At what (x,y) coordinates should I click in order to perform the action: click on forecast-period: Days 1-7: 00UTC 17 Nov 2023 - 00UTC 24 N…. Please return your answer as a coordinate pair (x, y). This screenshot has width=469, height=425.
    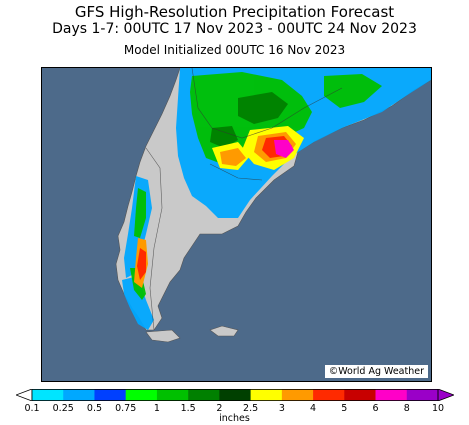
    Looking at the image, I should click on (234, 29).